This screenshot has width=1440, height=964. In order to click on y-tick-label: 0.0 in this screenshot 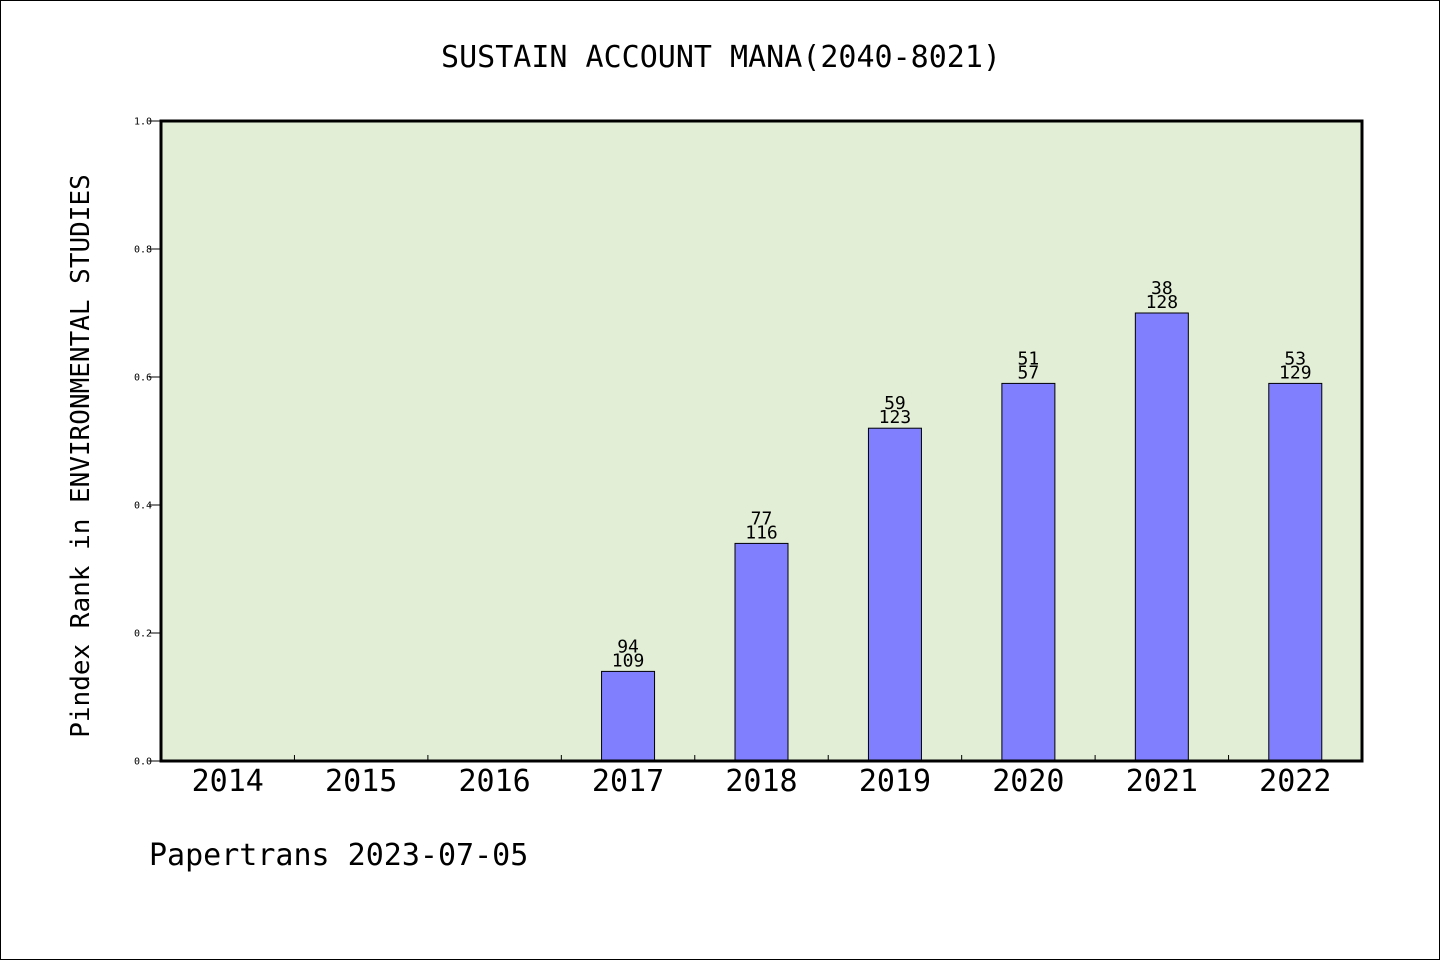, I will do `click(143, 762)`.